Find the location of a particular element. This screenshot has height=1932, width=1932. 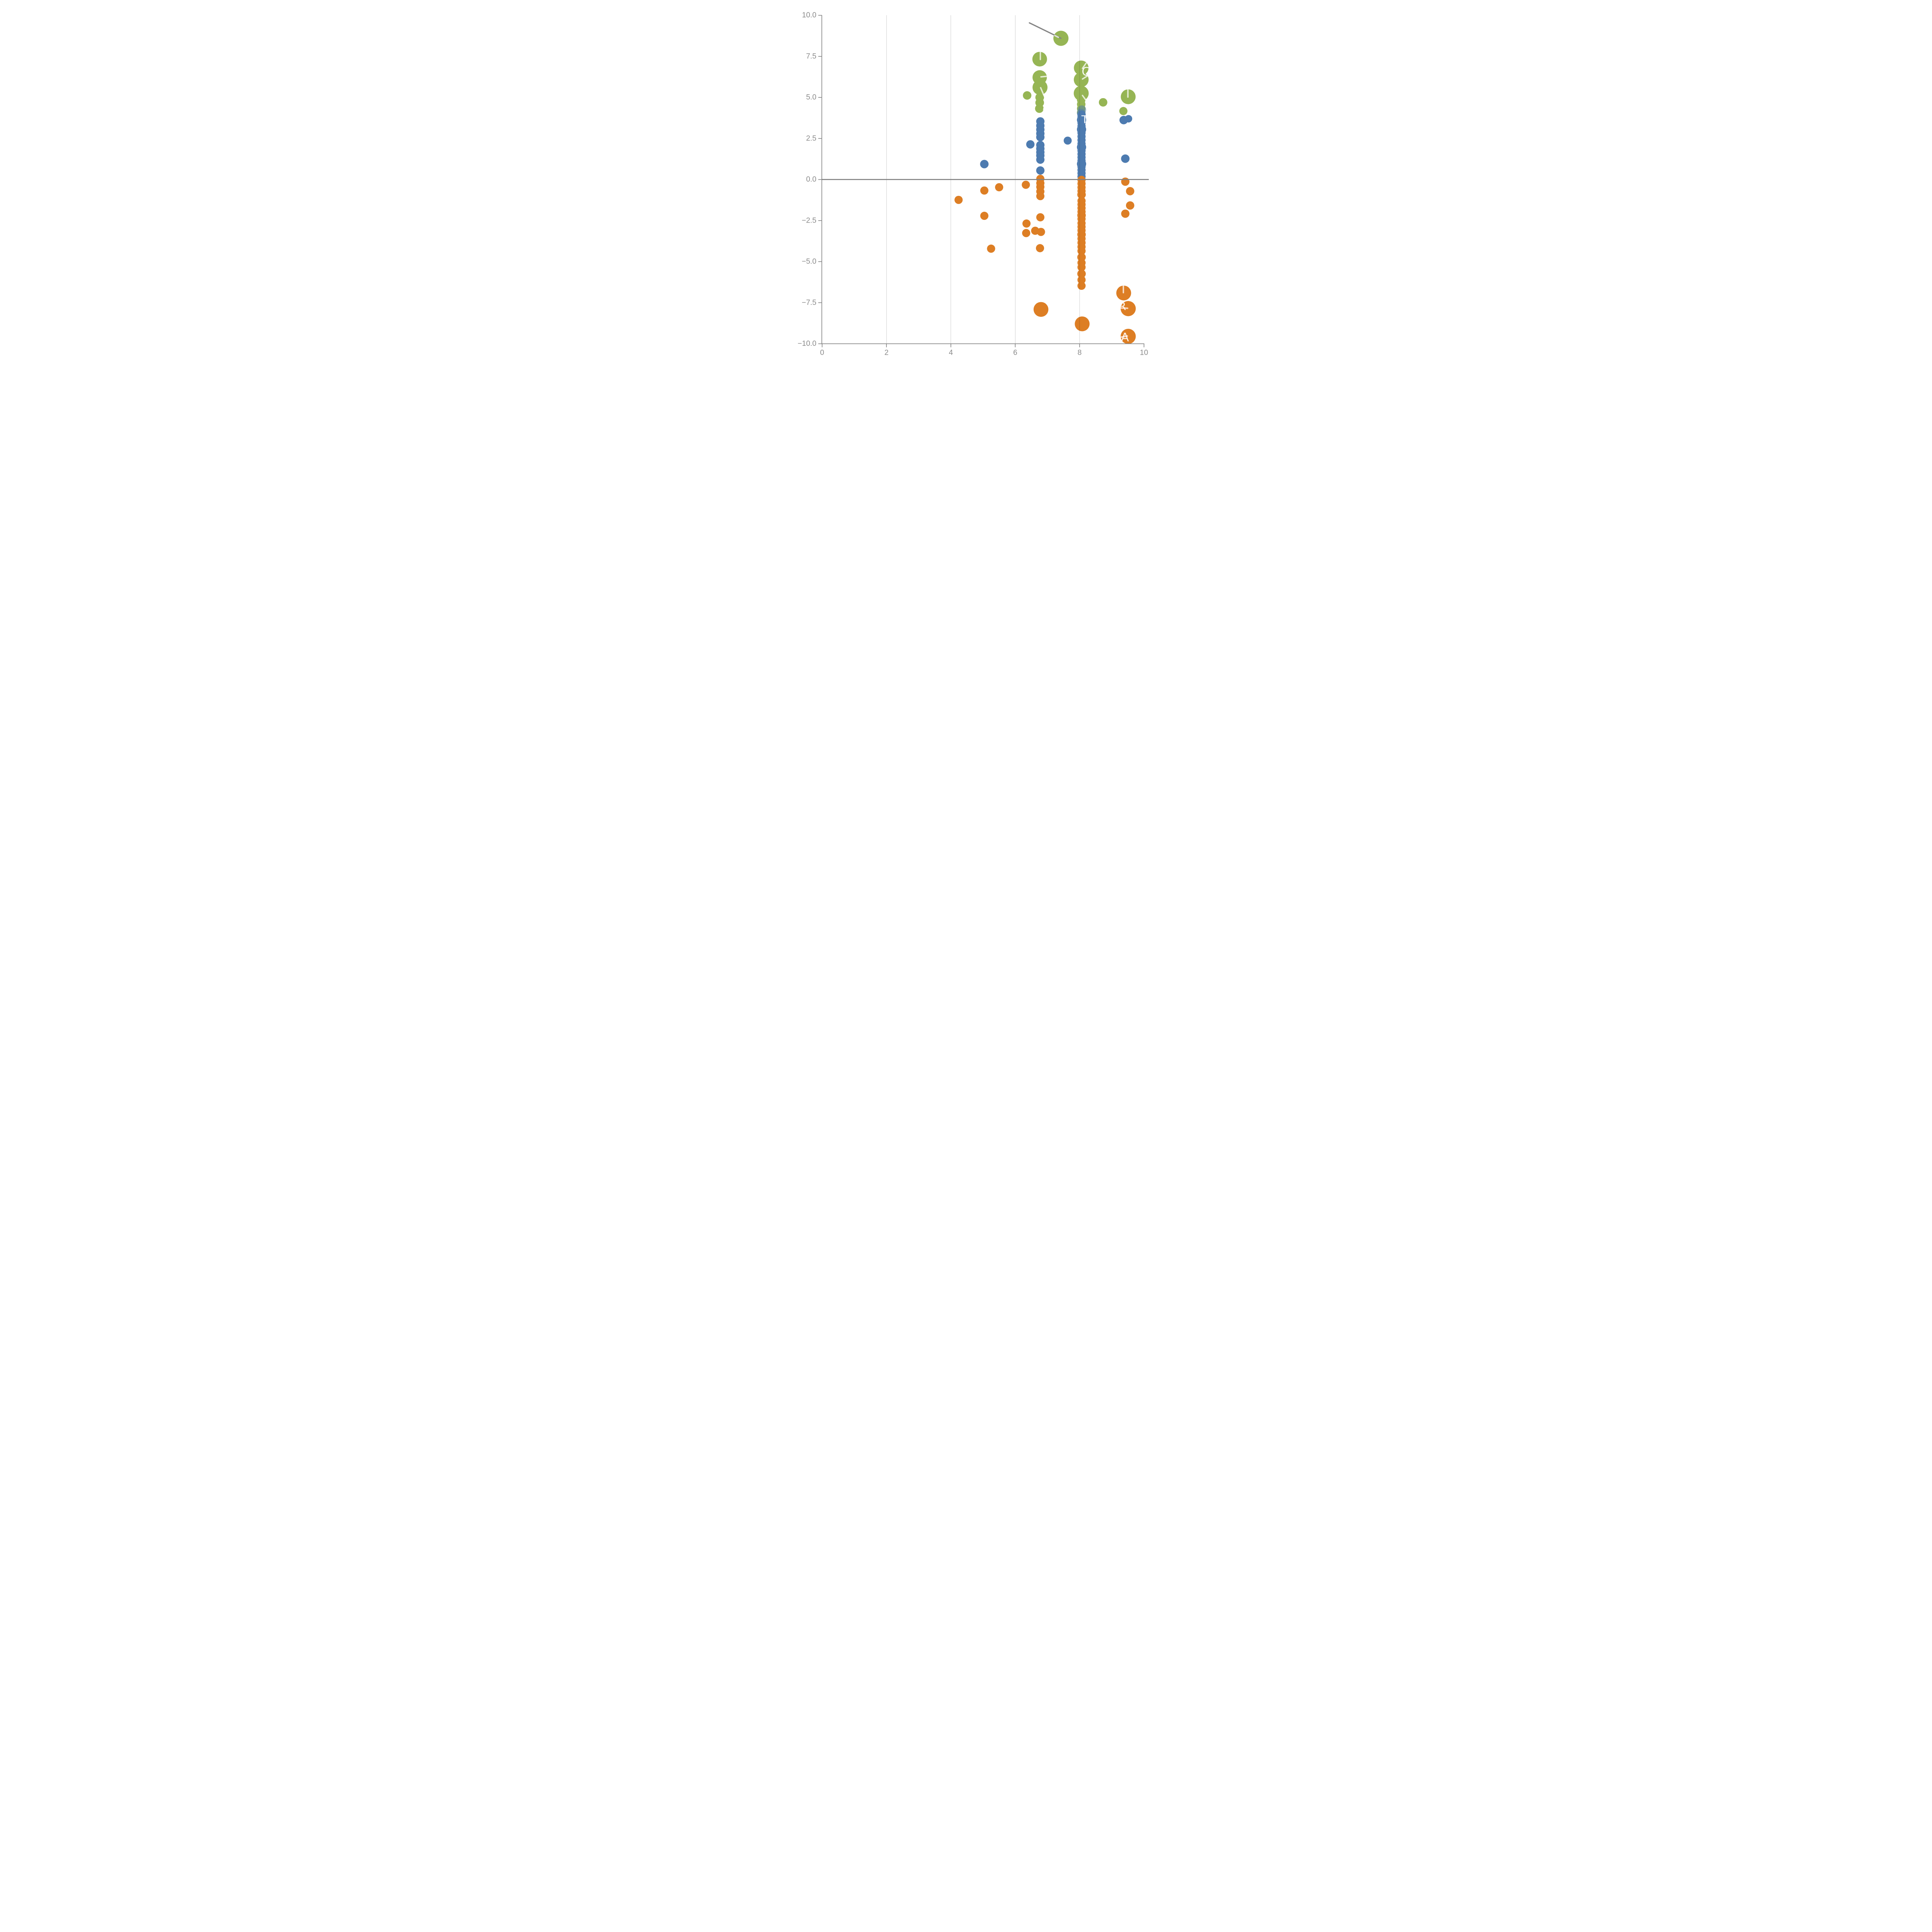

x-axis-tick-label: 6 is located at coordinates (1015, 353).